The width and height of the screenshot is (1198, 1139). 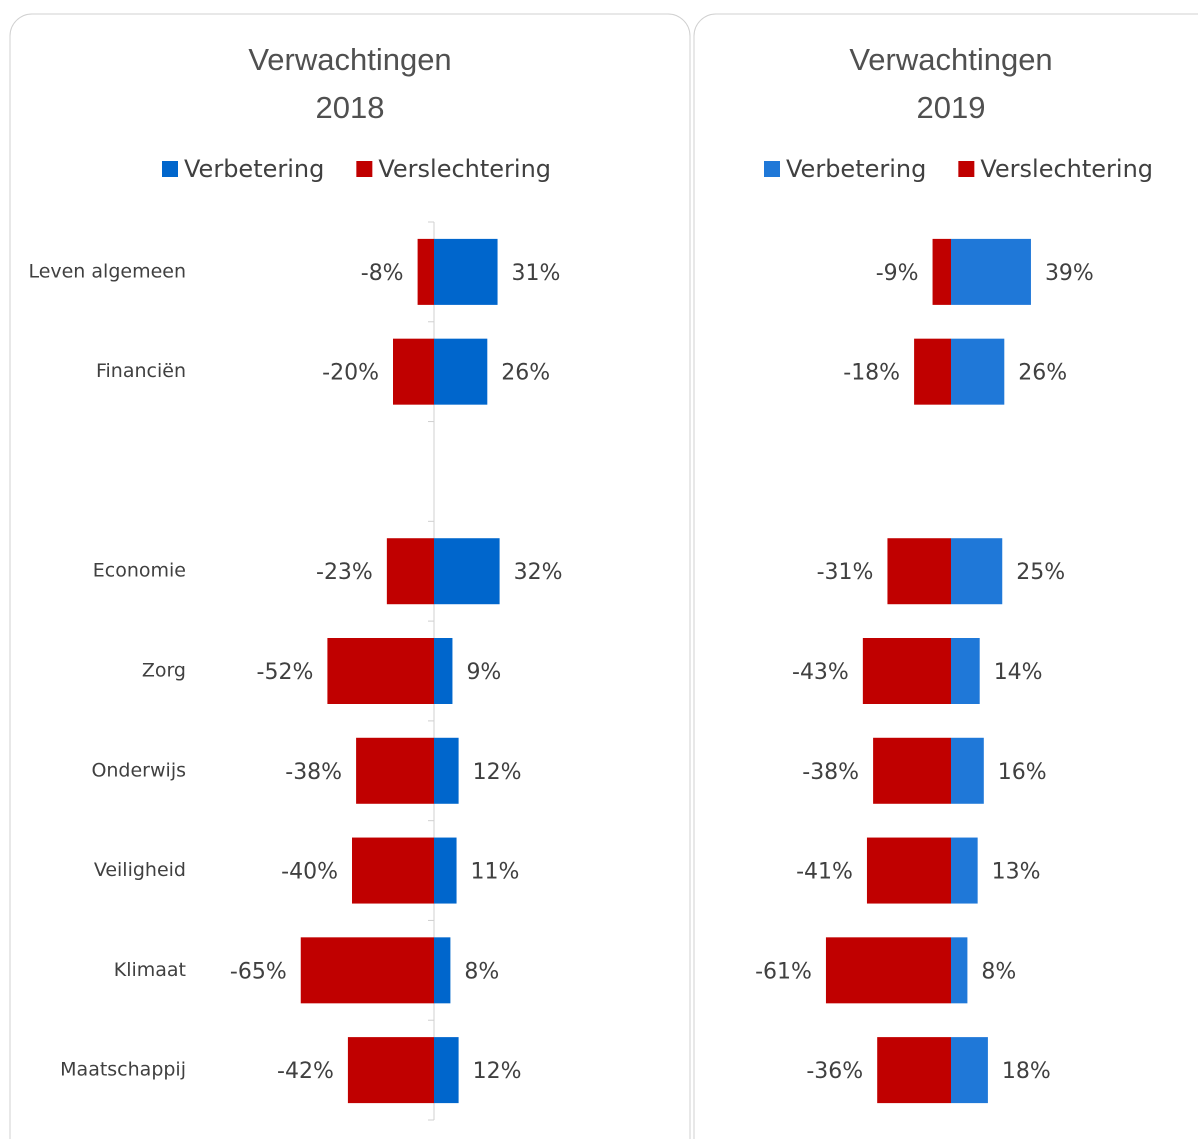 I want to click on data-label: -23%, so click(x=344, y=572).